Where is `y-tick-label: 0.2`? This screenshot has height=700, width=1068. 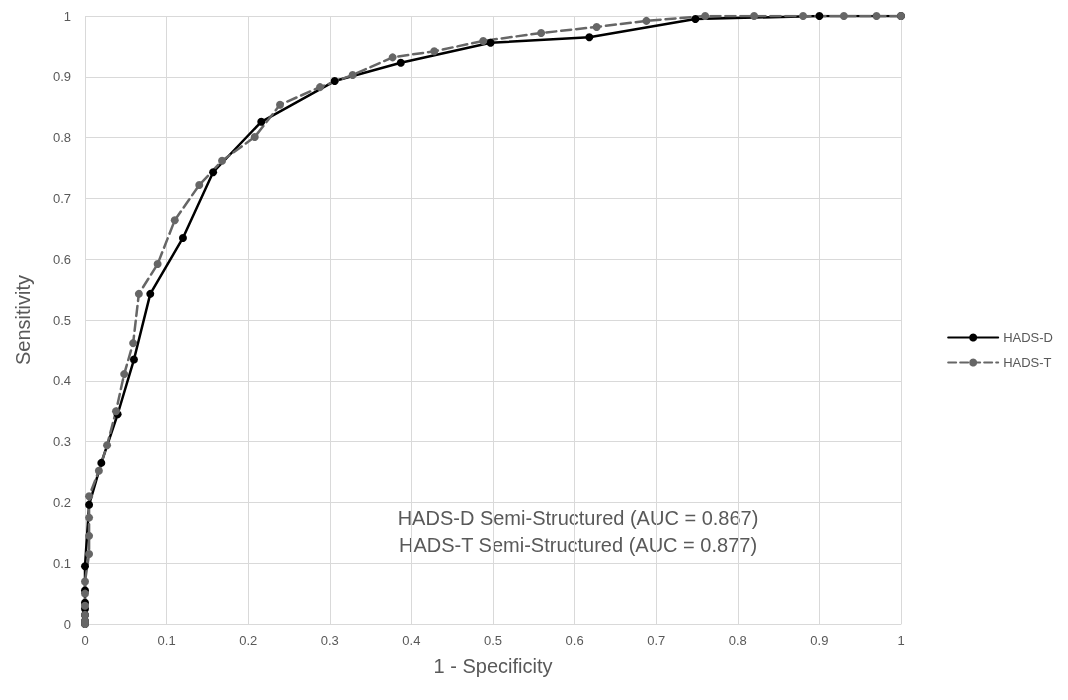
y-tick-label: 0.2 is located at coordinates (61, 502).